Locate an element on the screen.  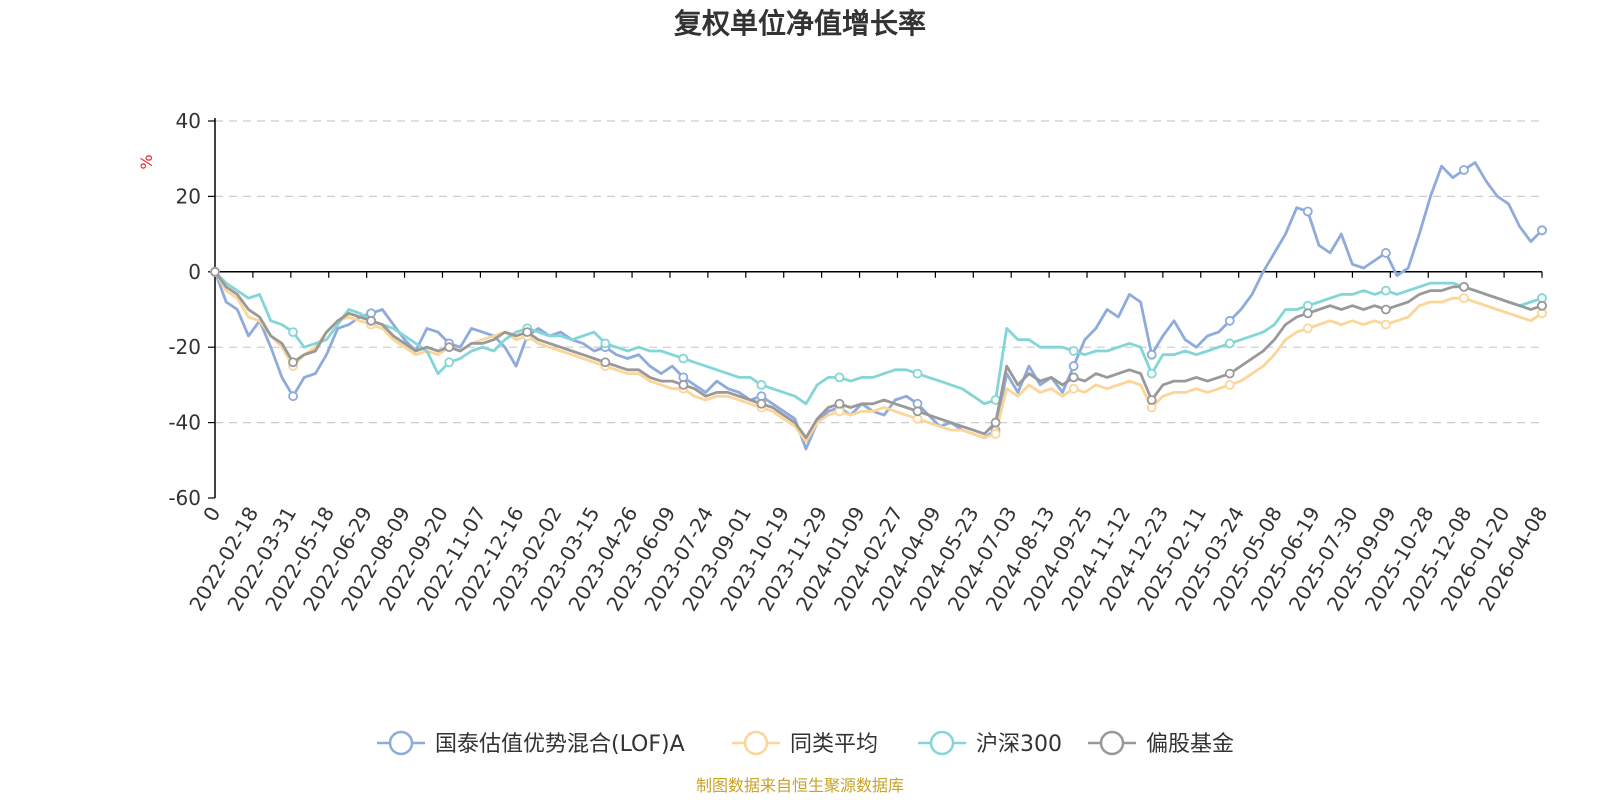
x-tick-label: 0 is located at coordinates (211, 514).